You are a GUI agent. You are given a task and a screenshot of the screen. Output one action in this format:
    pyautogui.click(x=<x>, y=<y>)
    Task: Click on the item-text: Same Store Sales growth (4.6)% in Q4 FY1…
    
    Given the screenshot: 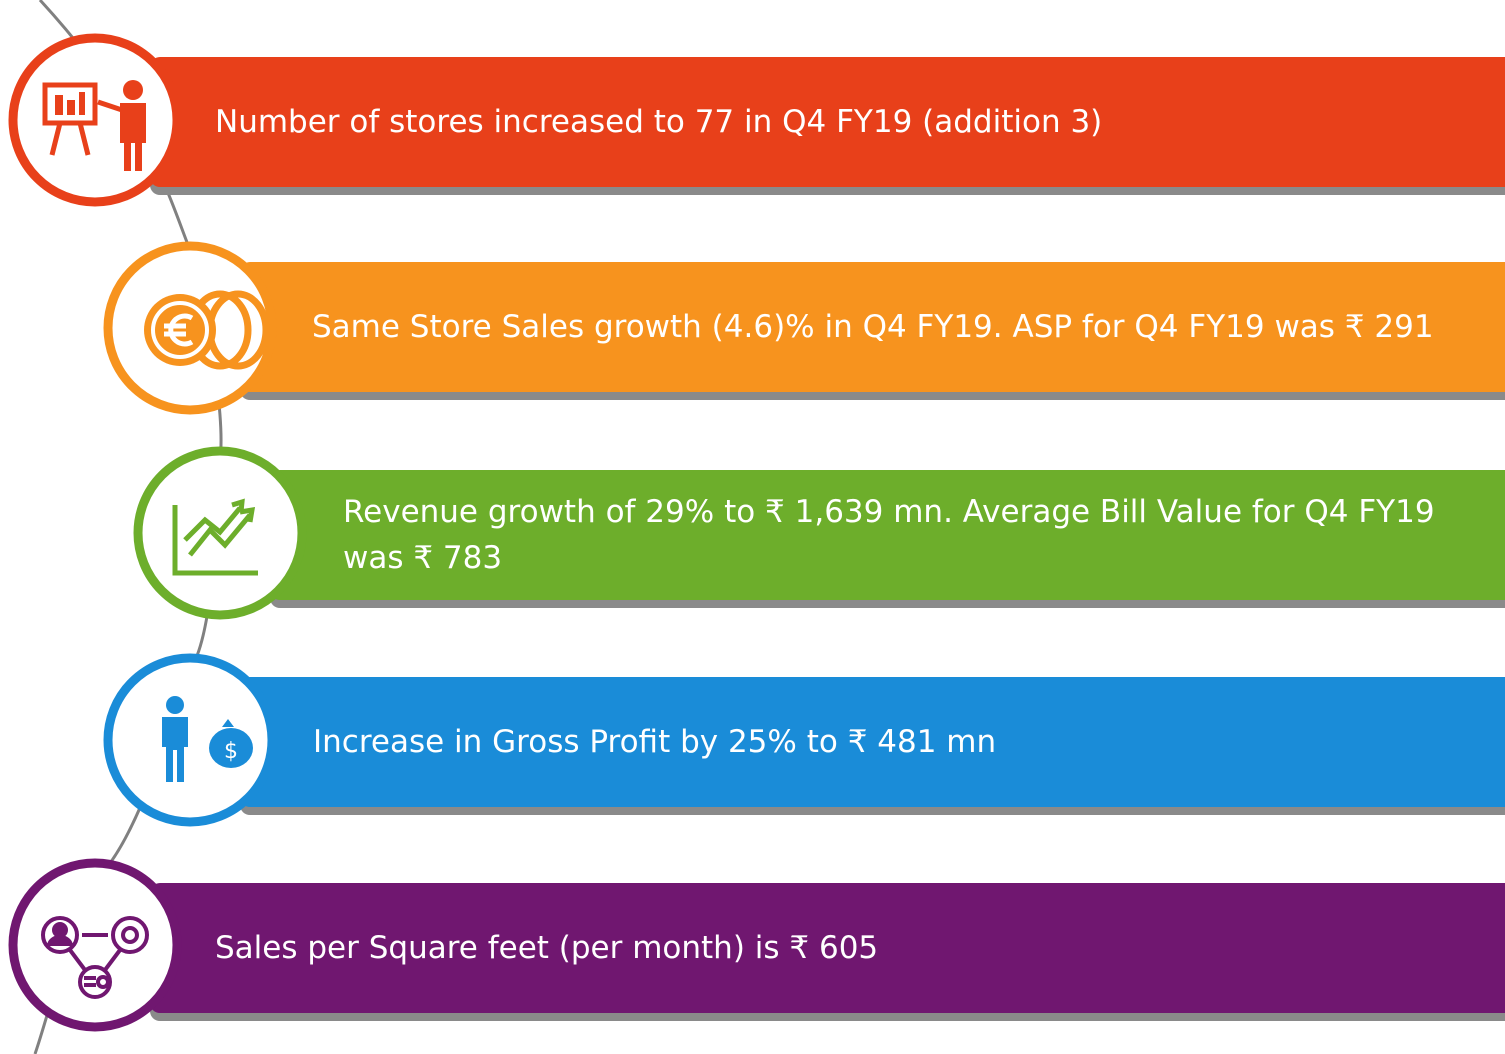 What is the action you would take?
    pyautogui.click(x=873, y=327)
    